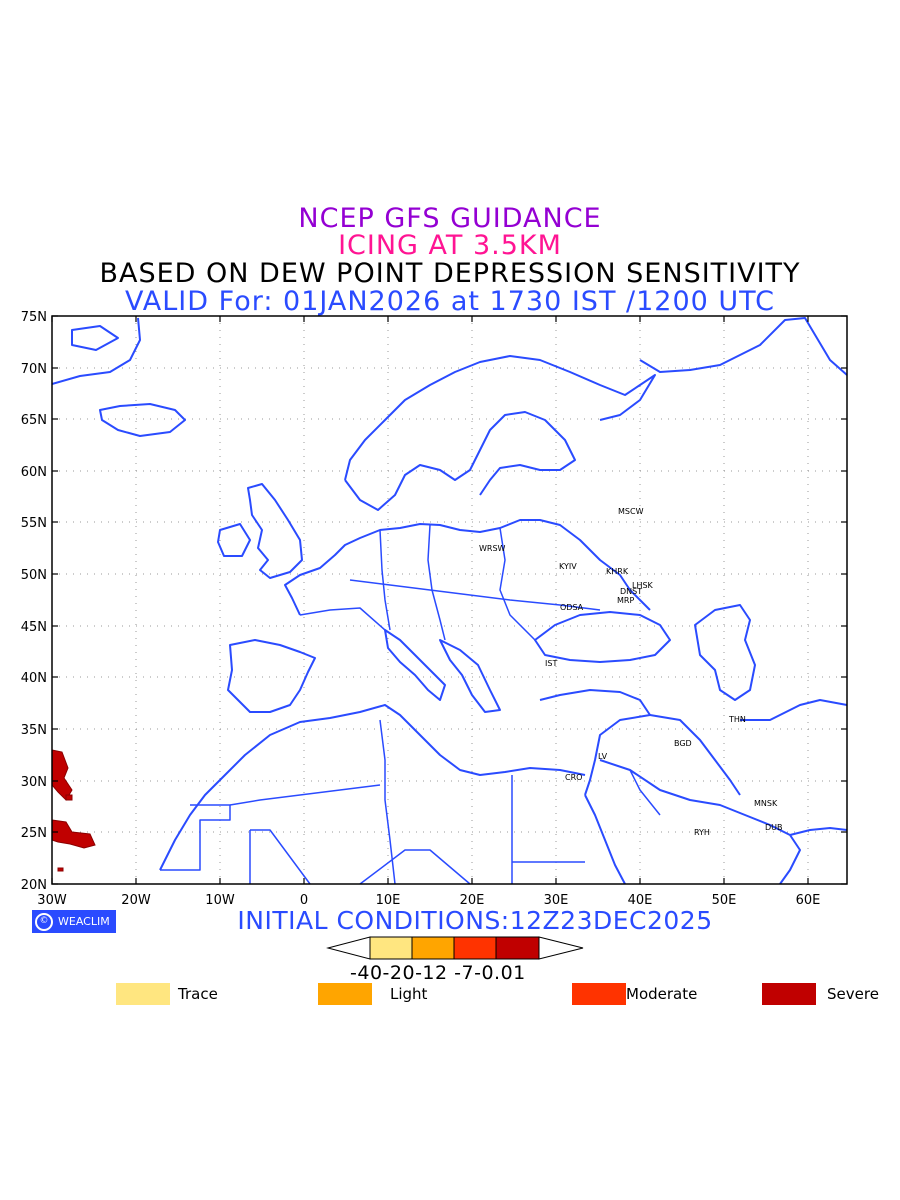 Image resolution: width=900 pixels, height=1200 pixels. Describe the element at coordinates (774, 827) in the screenshot. I see `city-label: DUB` at that location.